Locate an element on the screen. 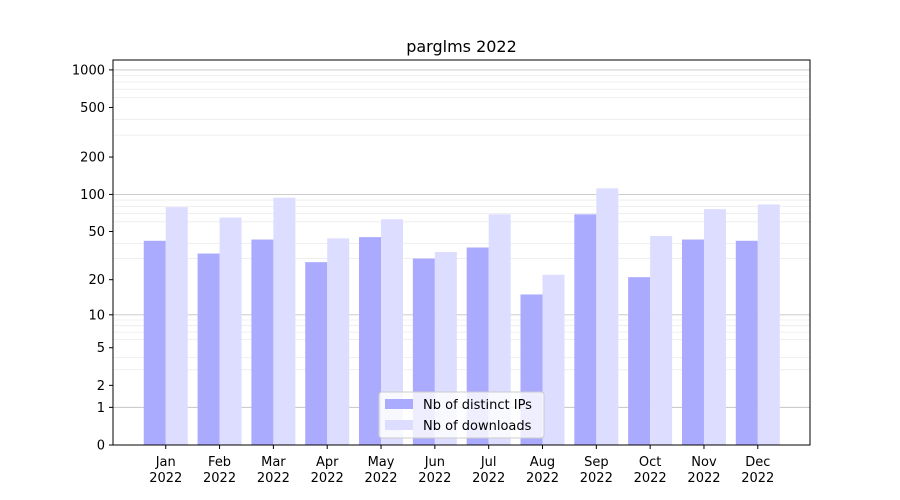 This screenshot has width=900, height=500. x-tick-label-month: Jul is located at coordinates (488, 462).